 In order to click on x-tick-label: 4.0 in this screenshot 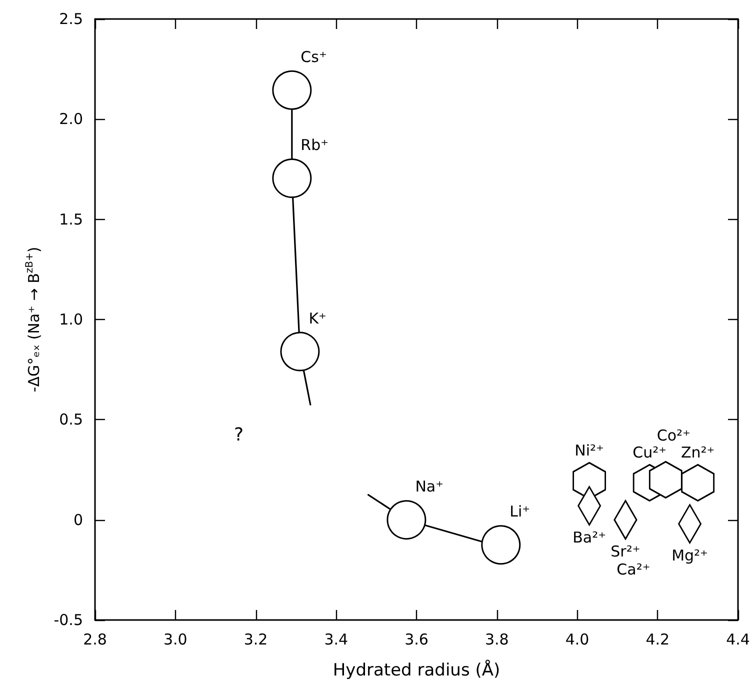, I will do `click(577, 639)`.